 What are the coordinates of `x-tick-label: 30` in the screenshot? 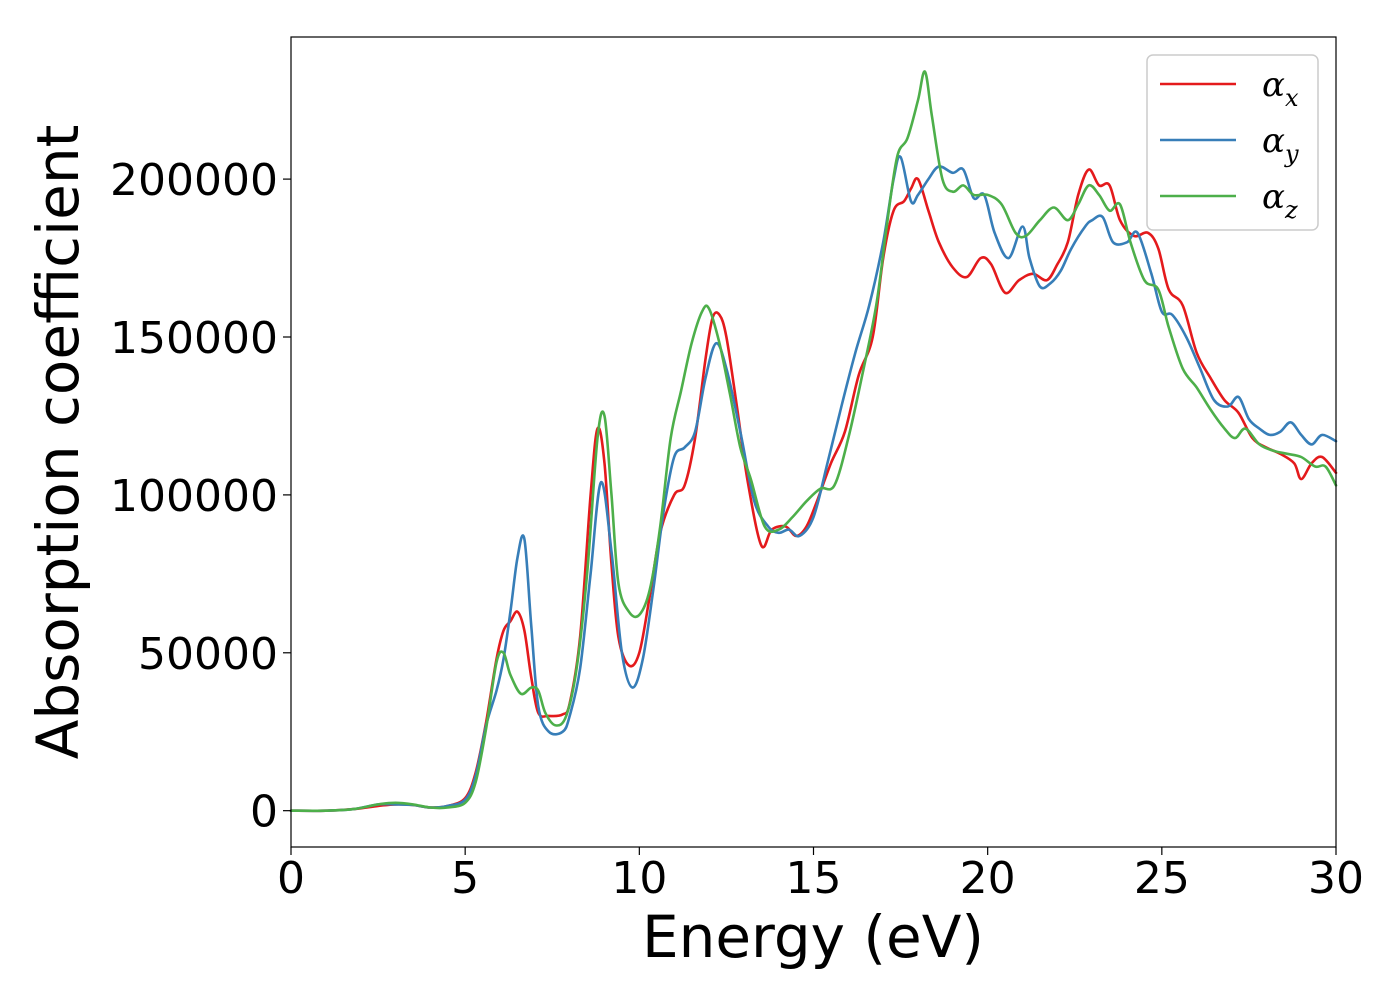 It's located at (1336, 878).